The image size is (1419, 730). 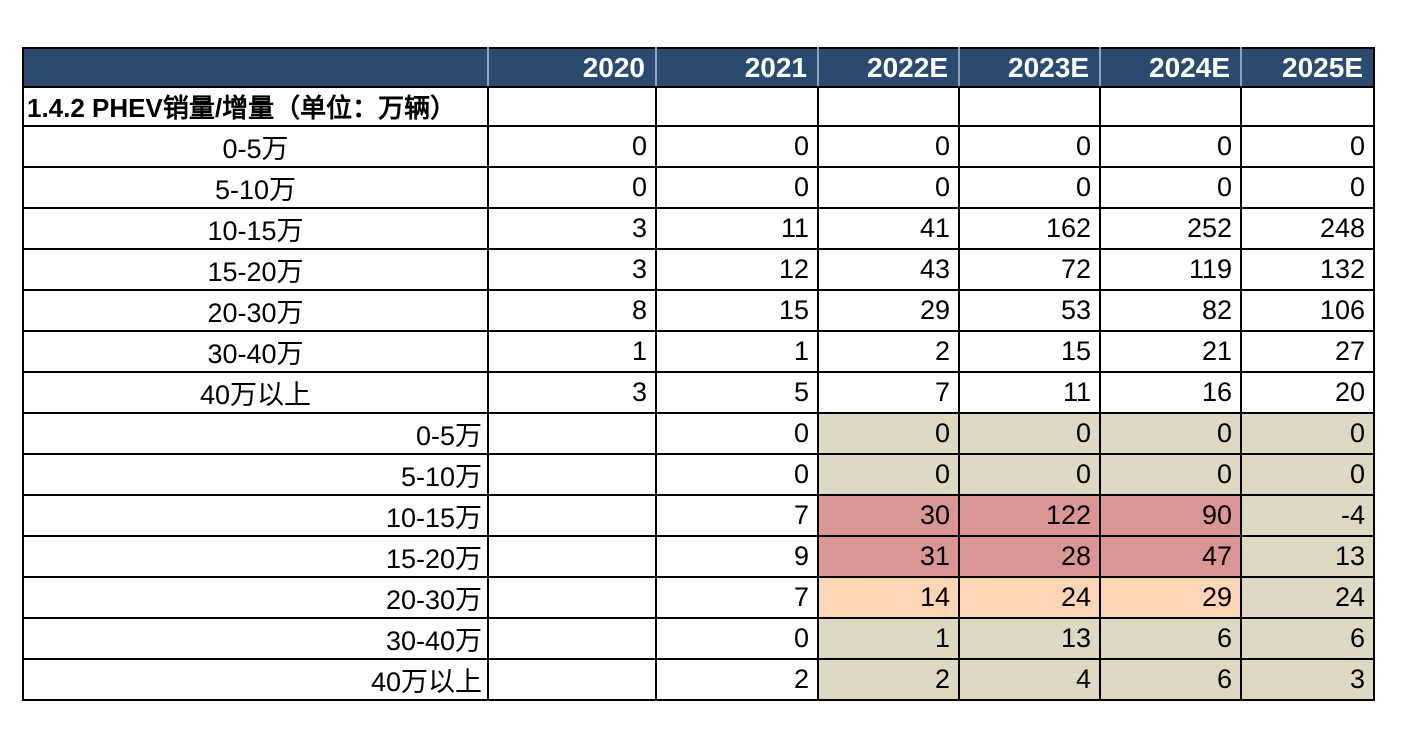 What do you see at coordinates (1029, 67) in the screenshot?
I see `year-header: 2023E` at bounding box center [1029, 67].